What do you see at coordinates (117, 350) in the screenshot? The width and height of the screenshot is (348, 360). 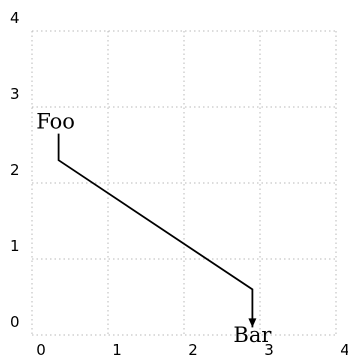 I see `x-tick-label-1: 1` at bounding box center [117, 350].